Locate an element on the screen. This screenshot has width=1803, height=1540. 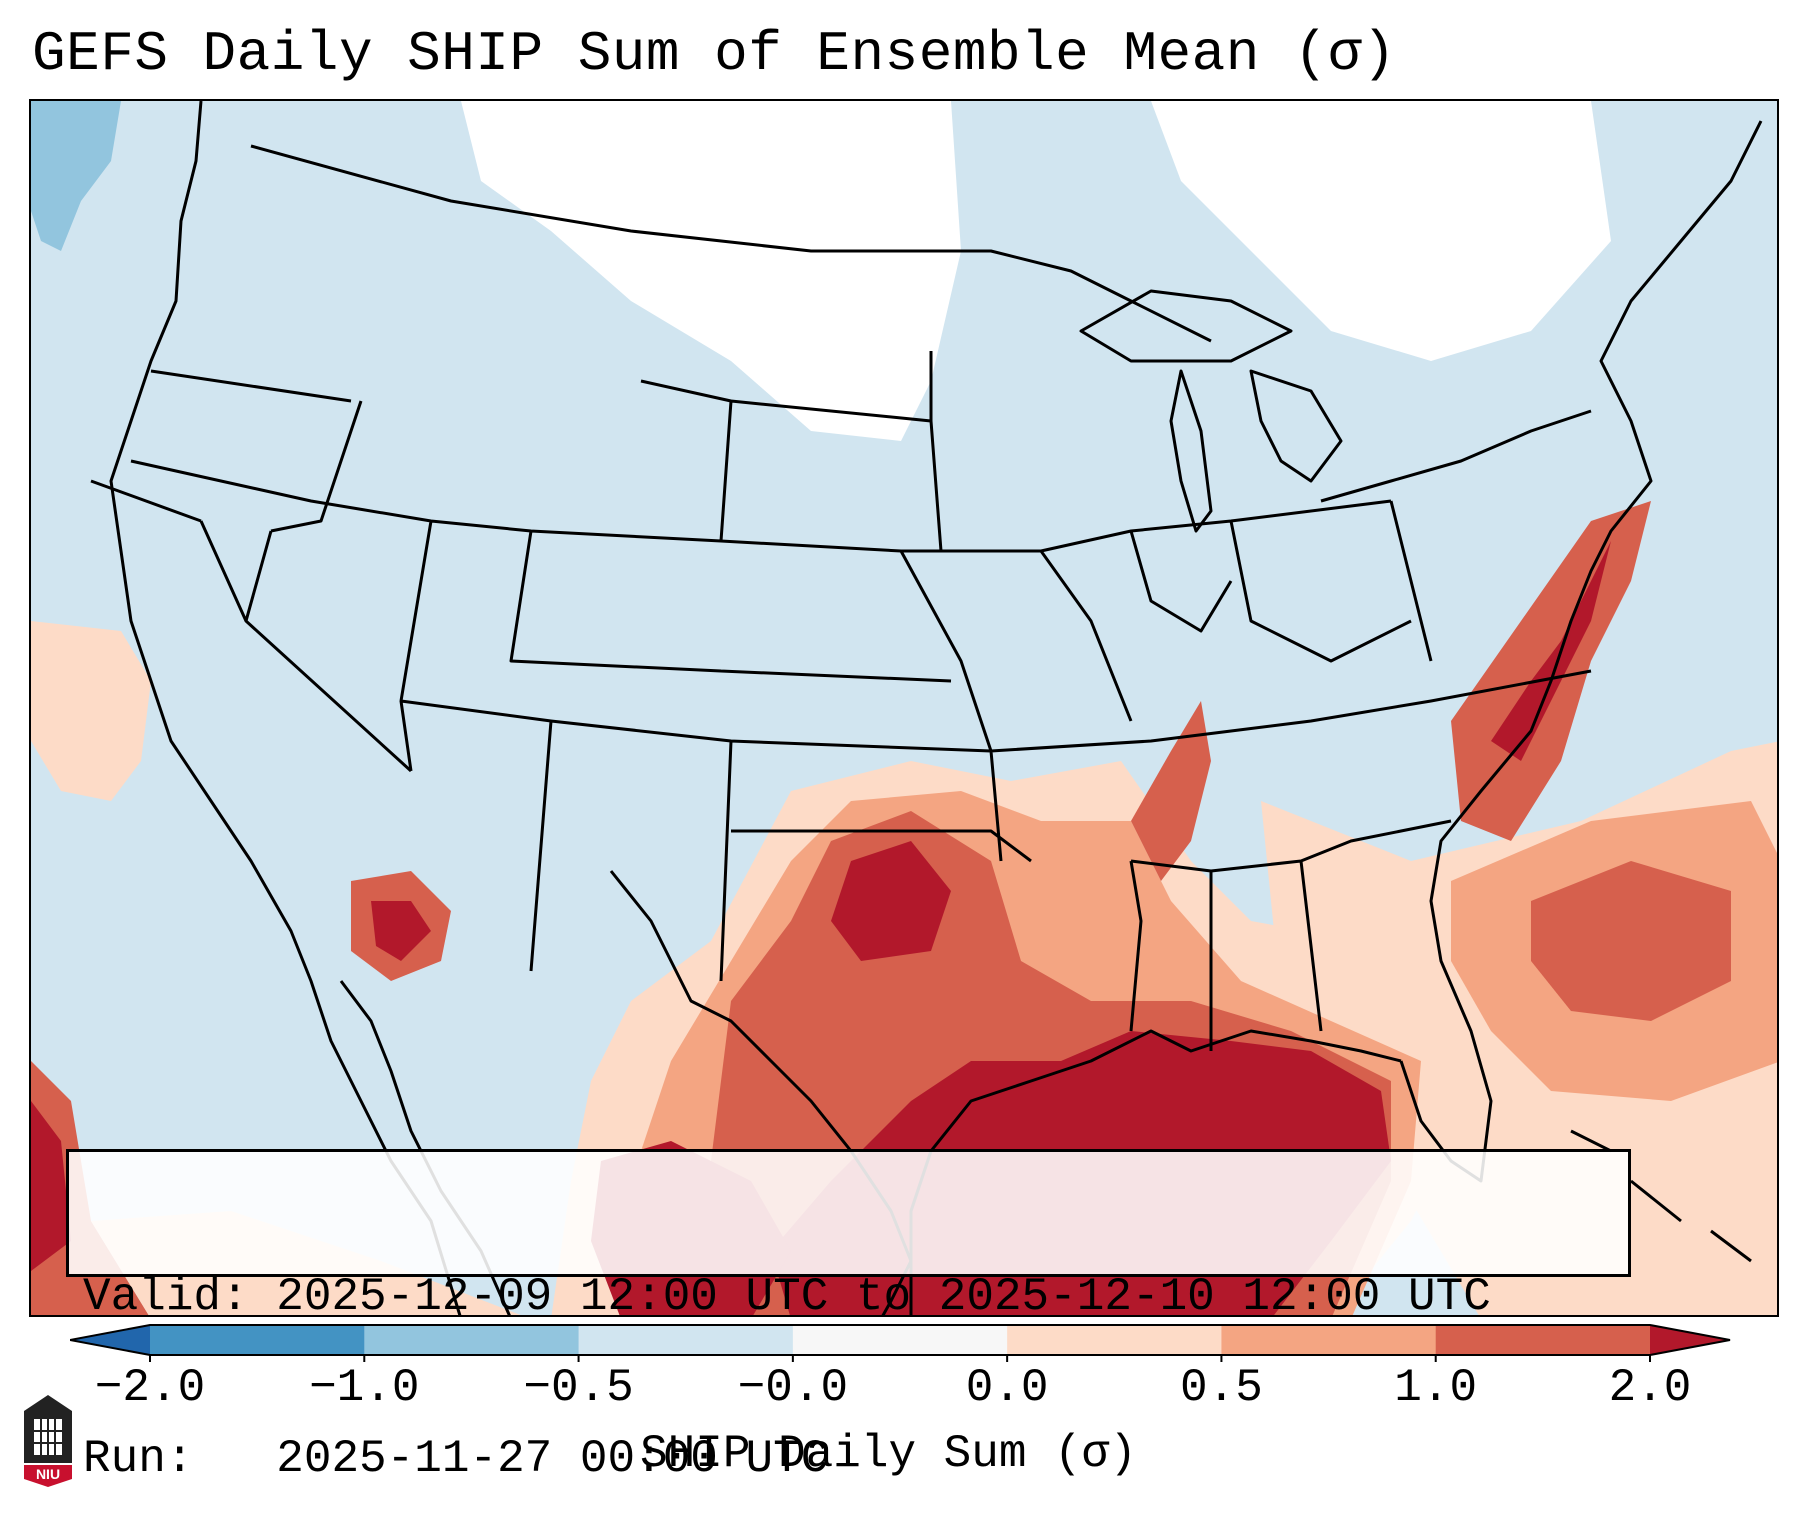
colorbar-tick-label: −1.0 is located at coordinates (364, 1388).